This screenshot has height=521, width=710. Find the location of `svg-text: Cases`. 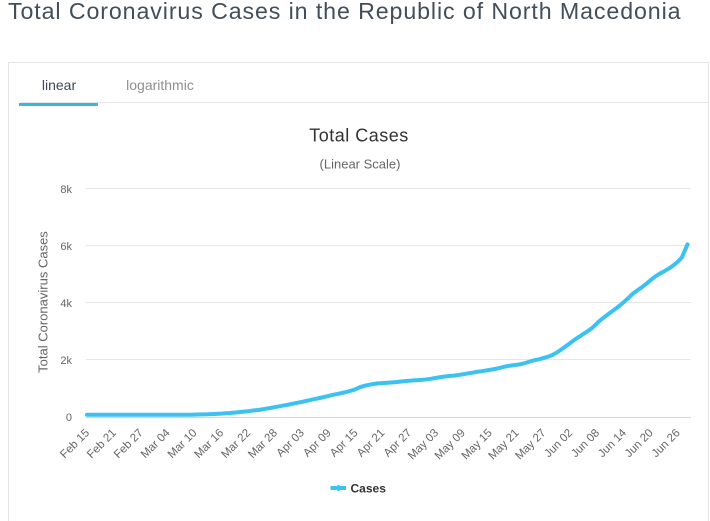

svg-text: Cases is located at coordinates (369, 489).